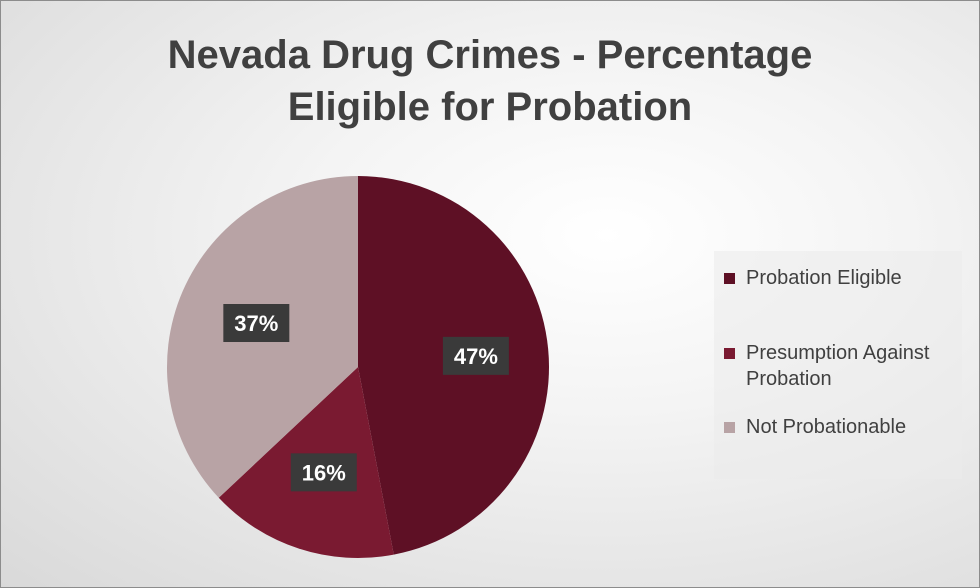  I want to click on data-label-probation-eligible: 47%, so click(475, 355).